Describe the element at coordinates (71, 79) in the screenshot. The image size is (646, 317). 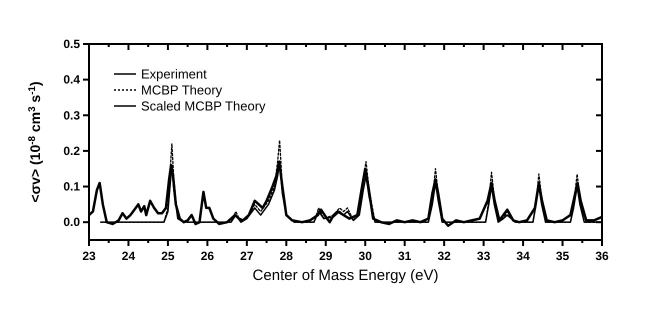
I see `y-tick-label: 0.4` at that location.